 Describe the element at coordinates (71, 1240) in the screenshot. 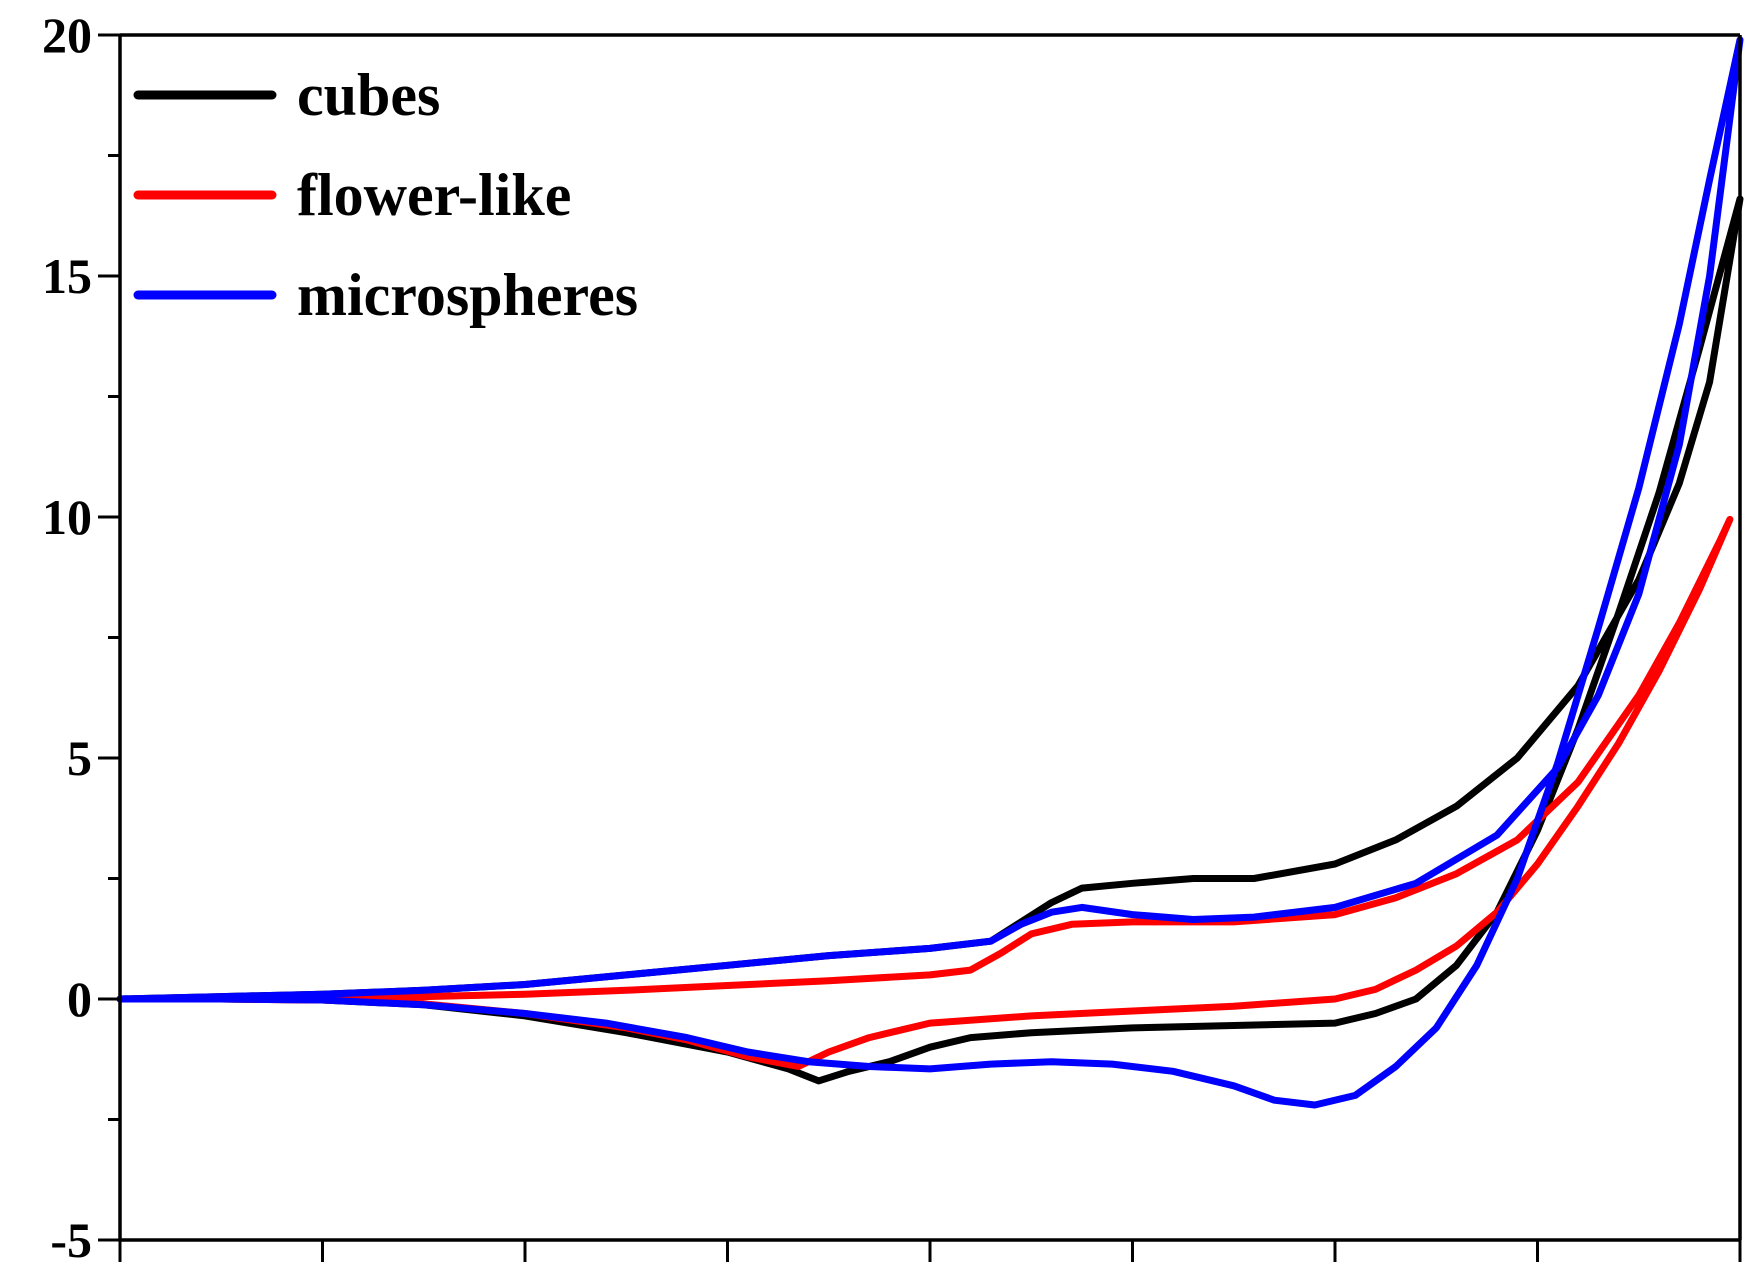

I see `y-tick-label: -5` at that location.